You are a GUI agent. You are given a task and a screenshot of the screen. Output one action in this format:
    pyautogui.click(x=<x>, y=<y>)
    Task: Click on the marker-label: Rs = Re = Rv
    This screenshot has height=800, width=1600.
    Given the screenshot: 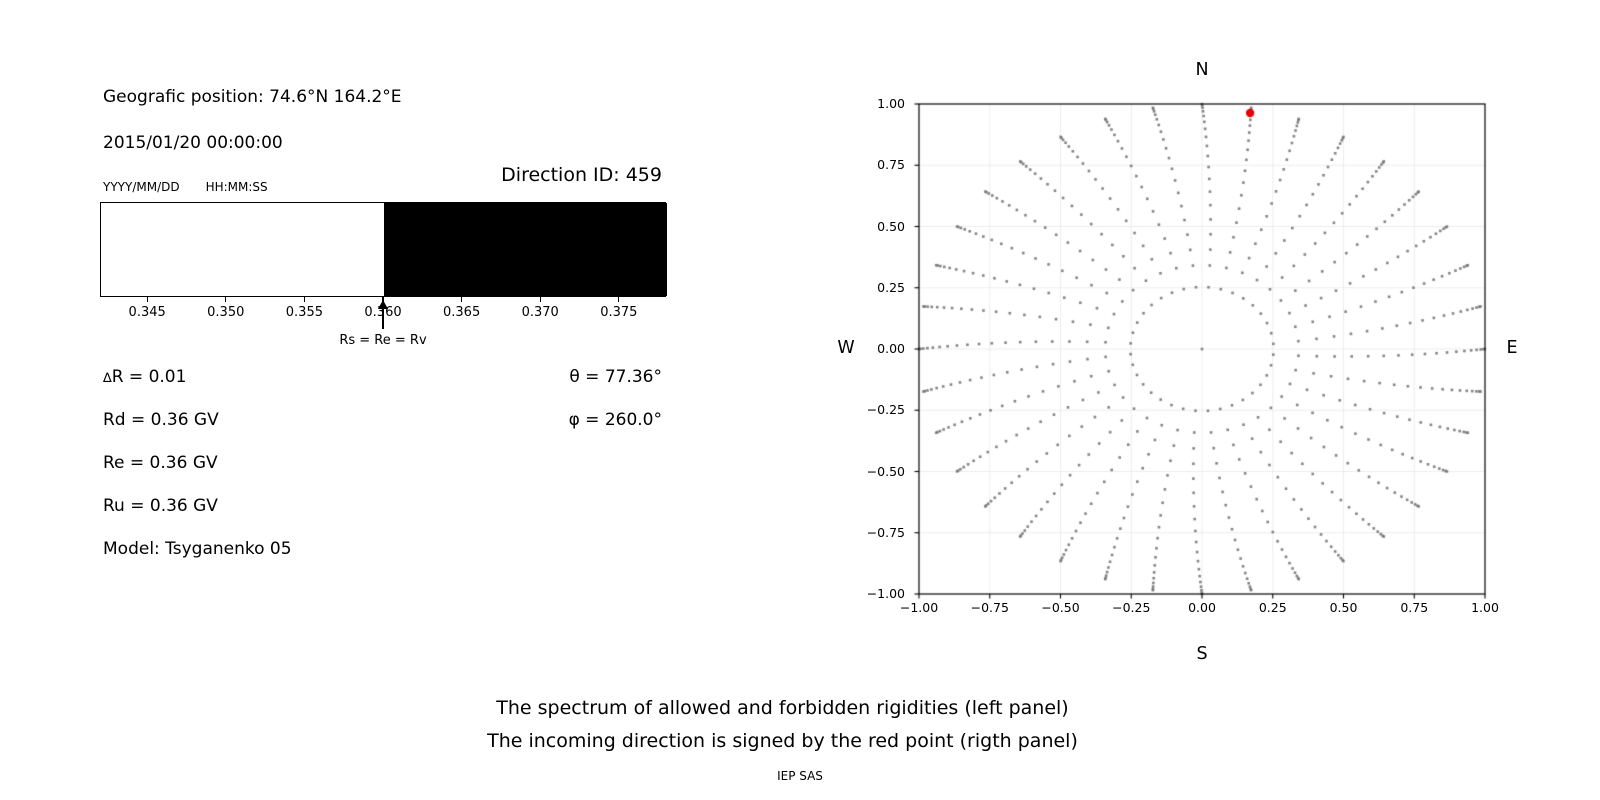 What is the action you would take?
    pyautogui.click(x=383, y=340)
    